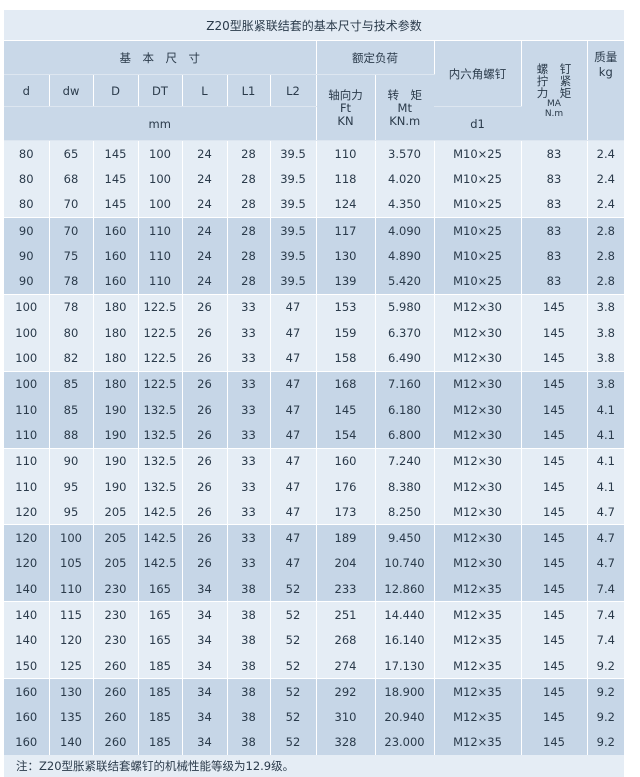 This screenshot has width=640, height=777. Describe the element at coordinates (71, 435) in the screenshot. I see `table-cell: 88` at that location.